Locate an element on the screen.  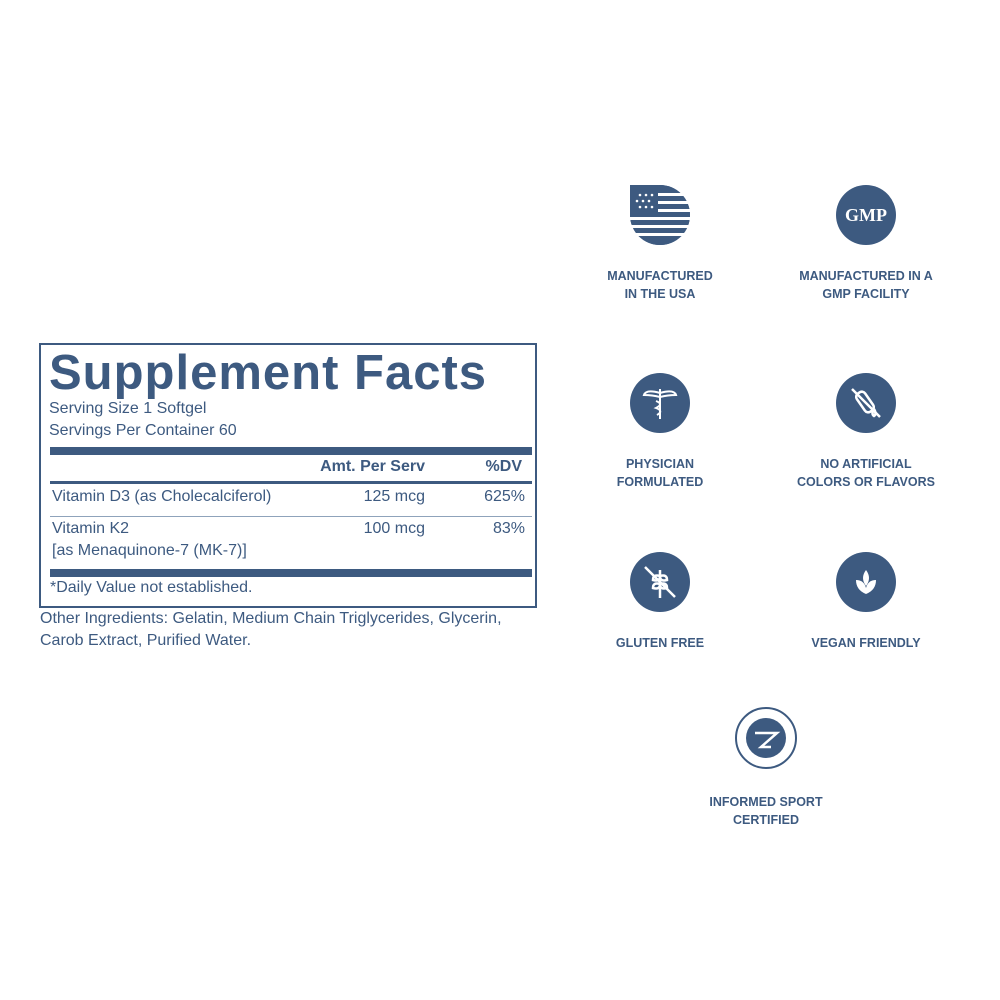
caduceus-icon is located at coordinates (660, 403).